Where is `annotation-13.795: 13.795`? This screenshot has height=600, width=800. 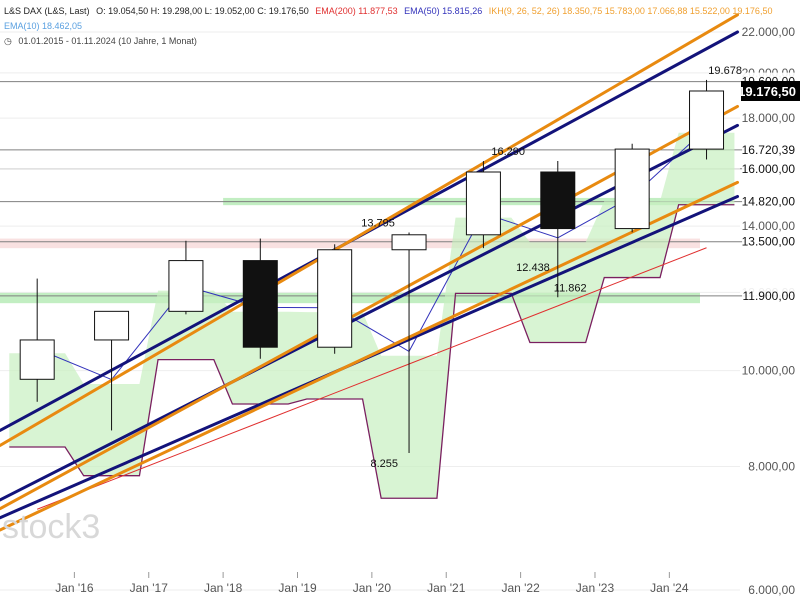 annotation-13.795: 13.795 is located at coordinates (378, 223).